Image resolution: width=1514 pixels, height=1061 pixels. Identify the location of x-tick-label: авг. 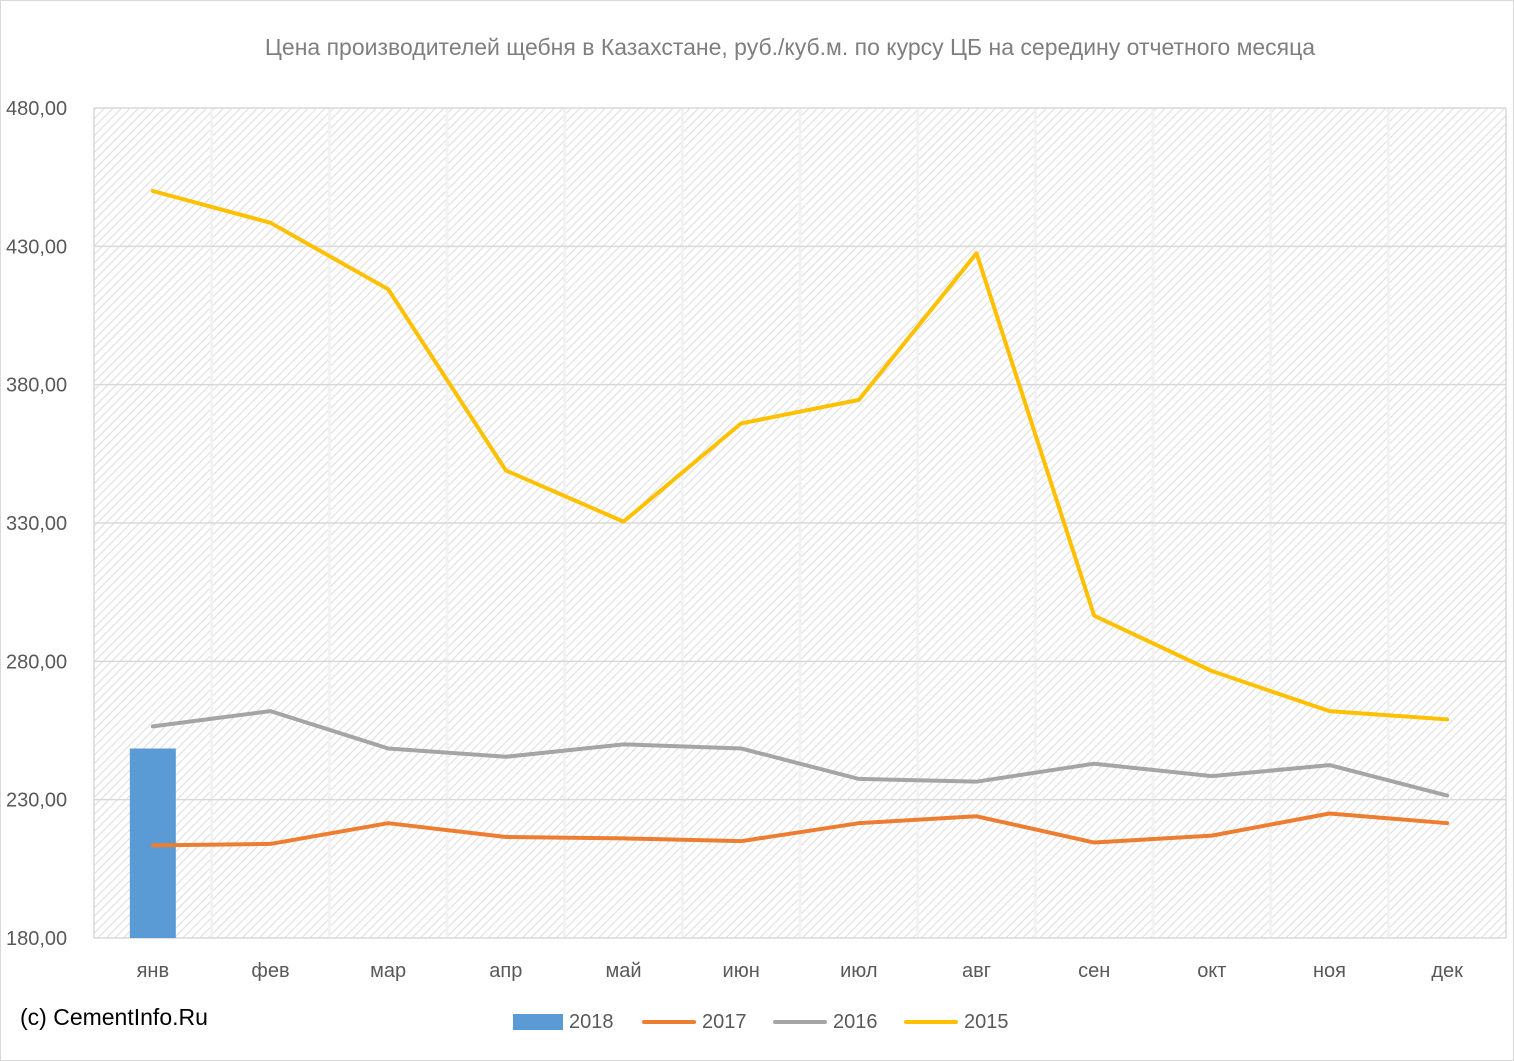
(976, 971).